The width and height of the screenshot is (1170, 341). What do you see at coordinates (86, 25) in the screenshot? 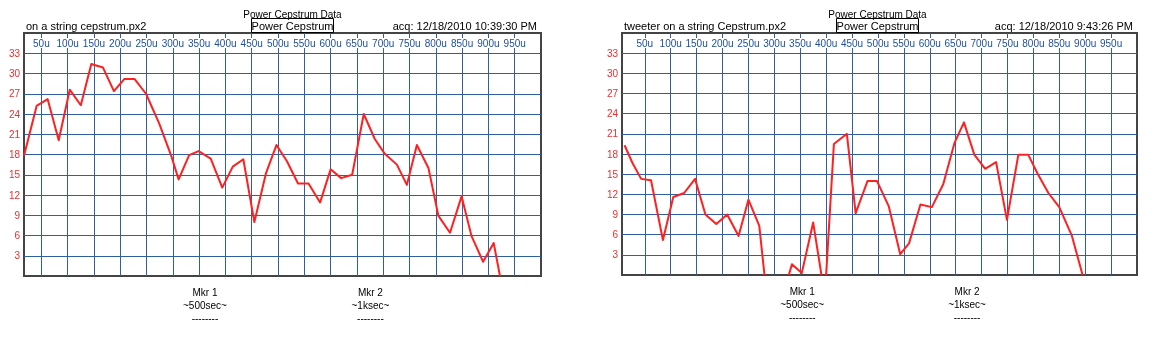
I see `chart-subtitle: on a string cepstrum.px2` at bounding box center [86, 25].